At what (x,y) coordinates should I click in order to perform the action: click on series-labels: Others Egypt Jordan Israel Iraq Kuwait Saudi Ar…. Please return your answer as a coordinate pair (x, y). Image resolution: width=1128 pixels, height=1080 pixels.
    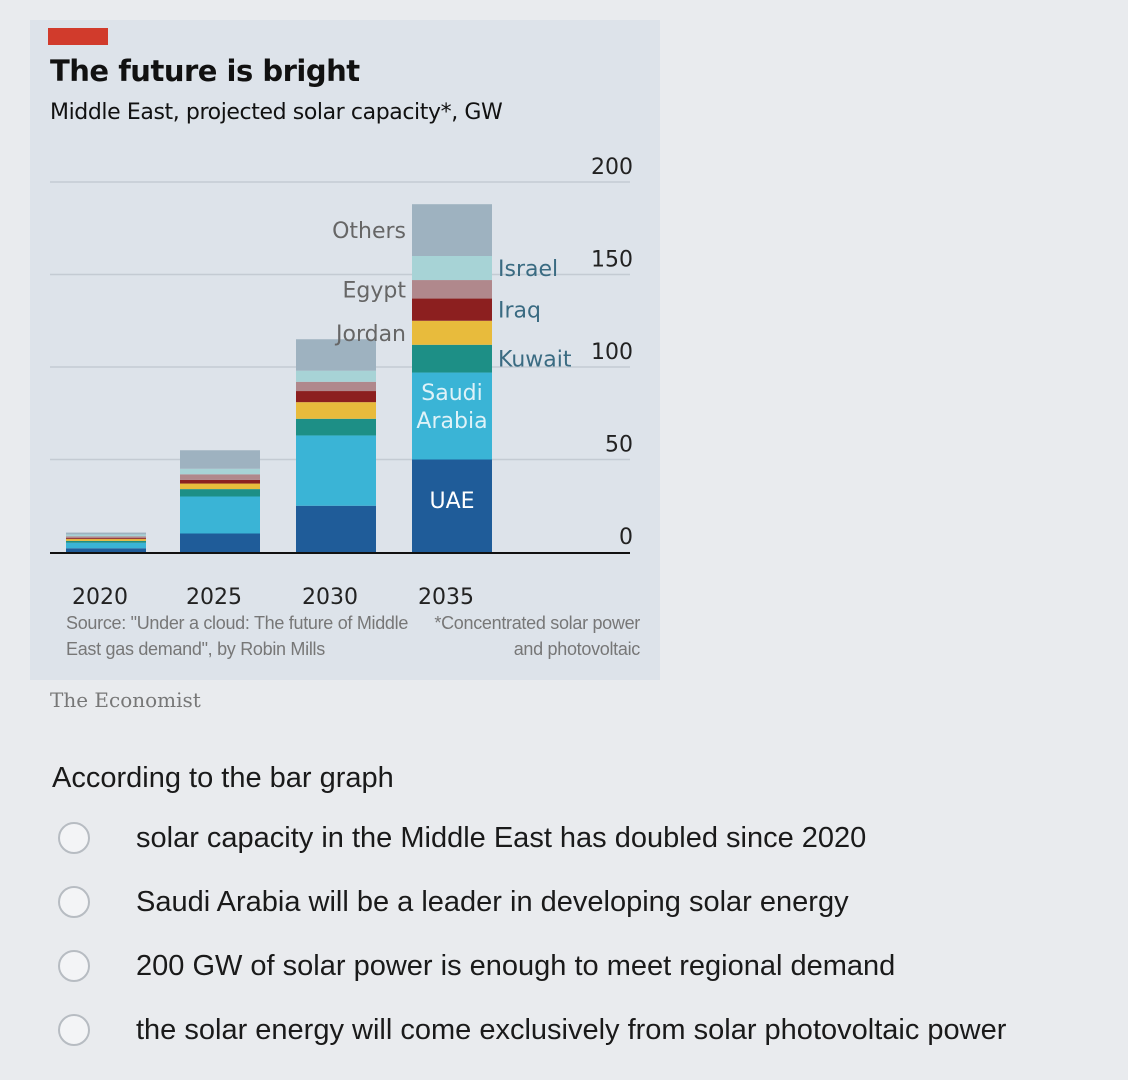
    Looking at the image, I should click on (452, 366).